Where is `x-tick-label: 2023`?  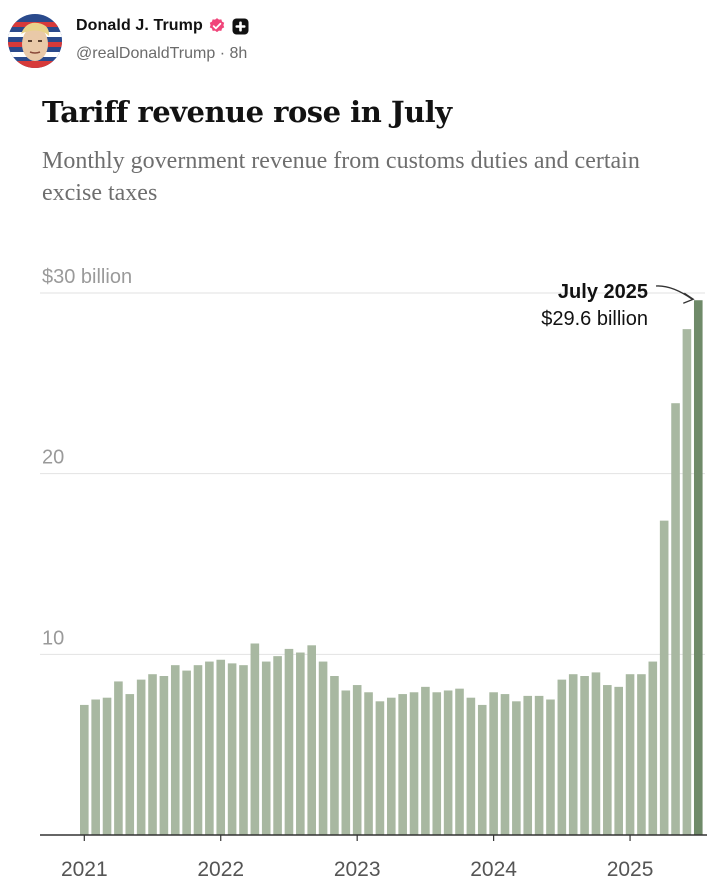 x-tick-label: 2023 is located at coordinates (357, 869).